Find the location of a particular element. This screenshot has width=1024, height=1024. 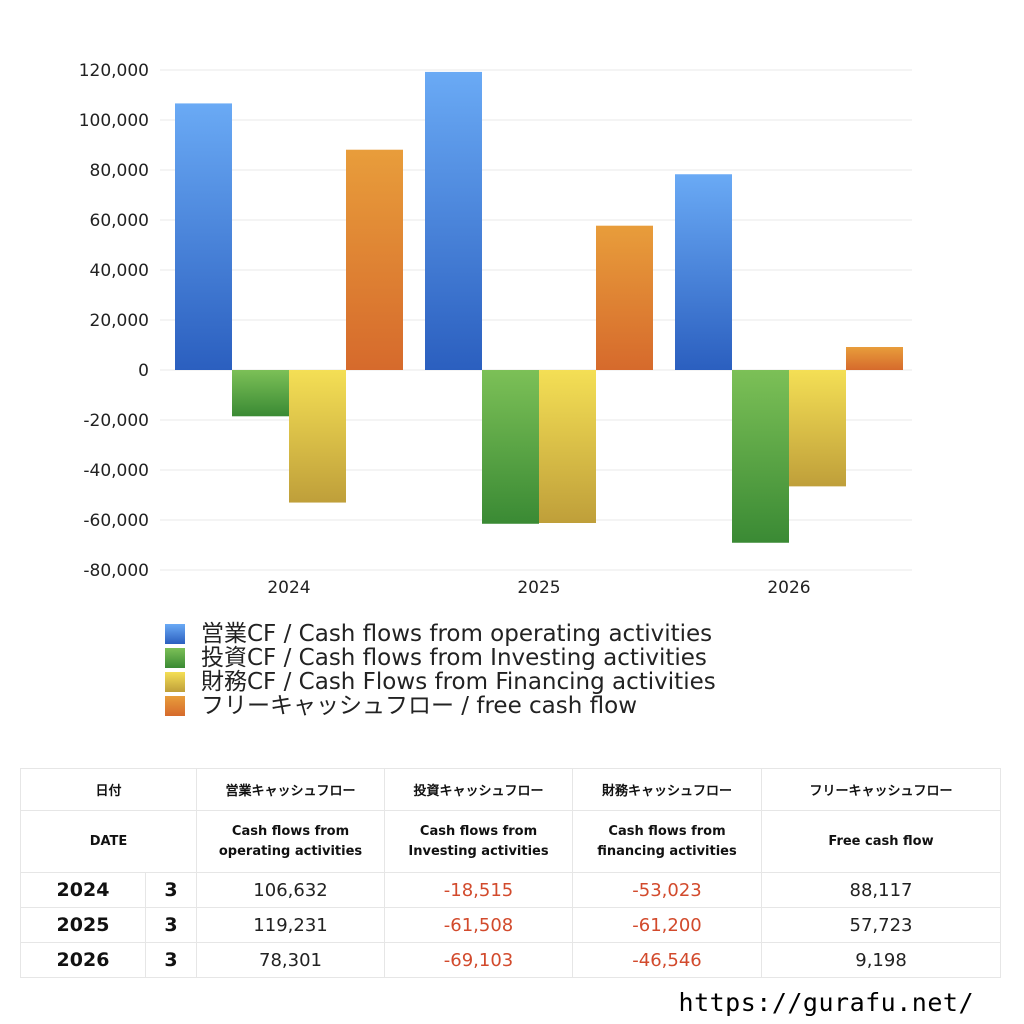

legend-swatch-investing is located at coordinates (175, 658).